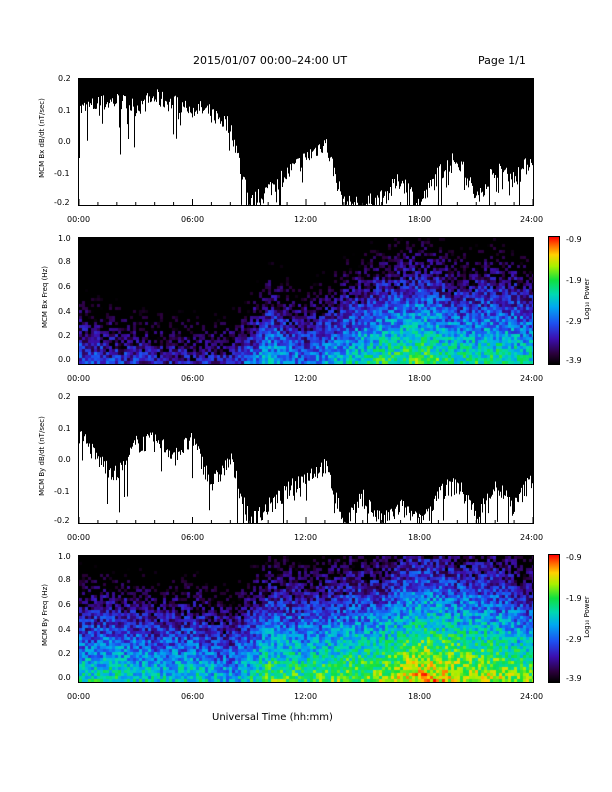  What do you see at coordinates (45, 615) in the screenshot?
I see `panel4-ylabel: MCM By Freq (Hz)` at bounding box center [45, 615].